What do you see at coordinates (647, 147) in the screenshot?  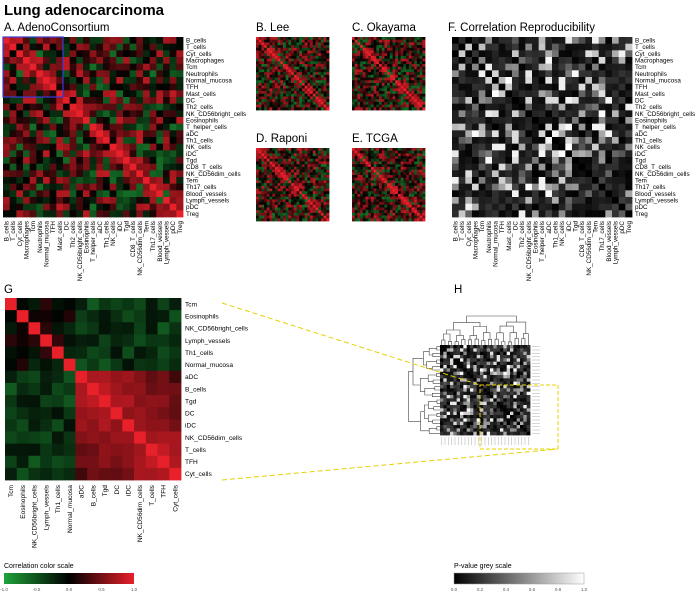 I see `panel-f-row-label: NK_cells` at bounding box center [647, 147].